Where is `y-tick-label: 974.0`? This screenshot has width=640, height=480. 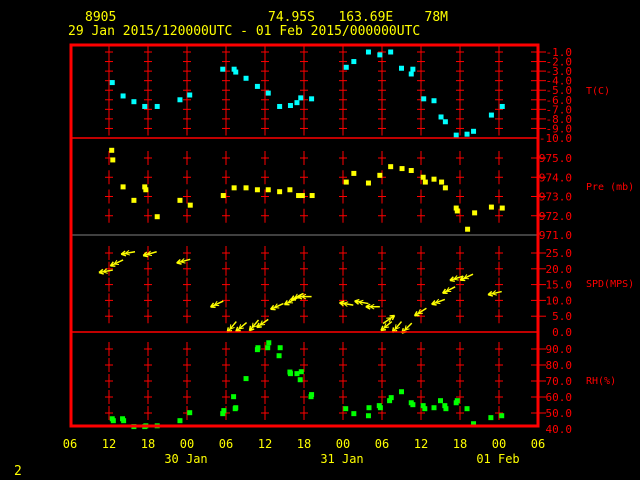 y-tick-label: 974.0 is located at coordinates (555, 177).